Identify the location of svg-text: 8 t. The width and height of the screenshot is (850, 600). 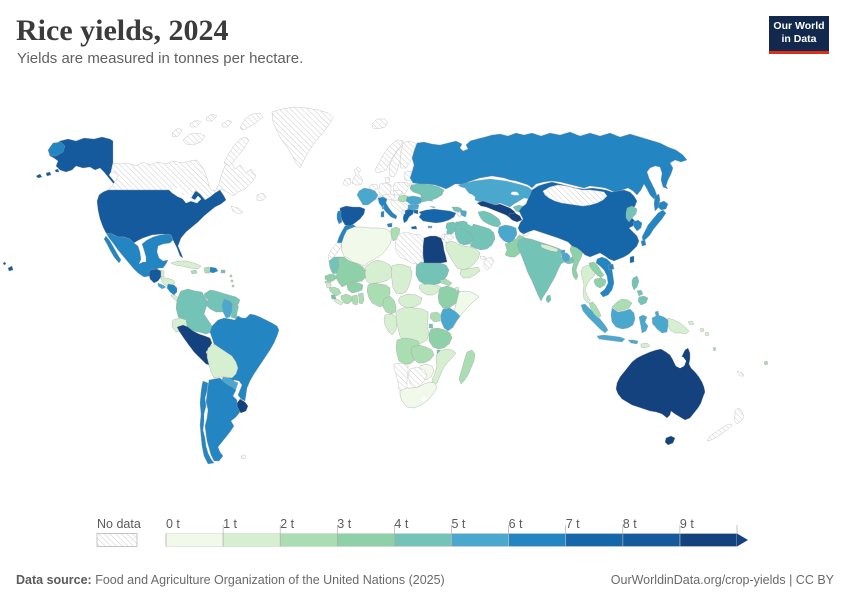
(630, 524).